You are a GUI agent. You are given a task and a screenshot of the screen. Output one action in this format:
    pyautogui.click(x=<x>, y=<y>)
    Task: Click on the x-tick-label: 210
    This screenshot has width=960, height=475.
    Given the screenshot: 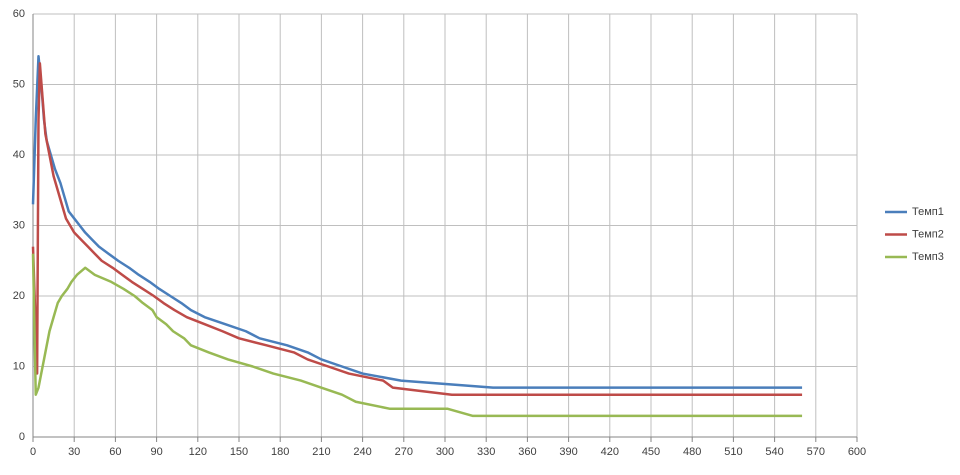 What is the action you would take?
    pyautogui.click(x=321, y=452)
    